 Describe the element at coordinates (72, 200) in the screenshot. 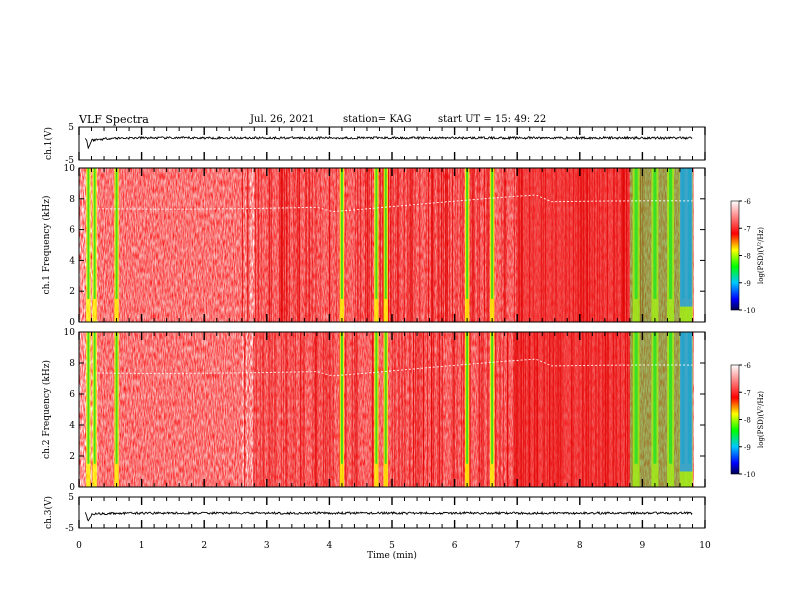

I see `y-tick-label: 8` at that location.